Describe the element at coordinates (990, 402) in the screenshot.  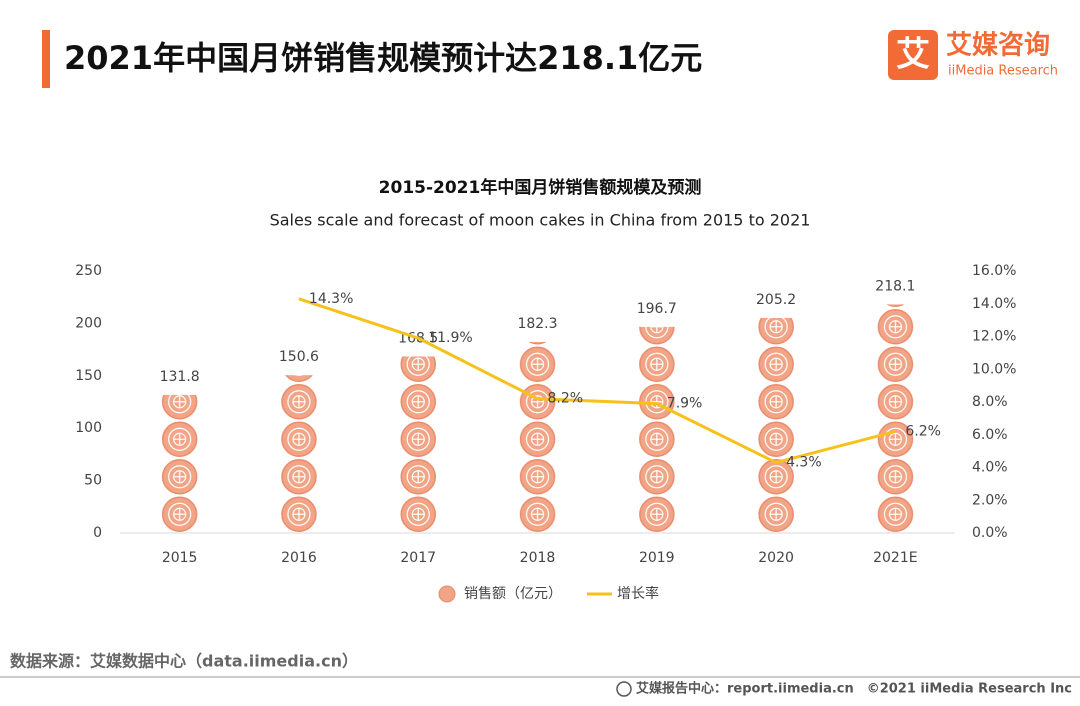
I see `y2-tick-label: 8.0%` at that location.